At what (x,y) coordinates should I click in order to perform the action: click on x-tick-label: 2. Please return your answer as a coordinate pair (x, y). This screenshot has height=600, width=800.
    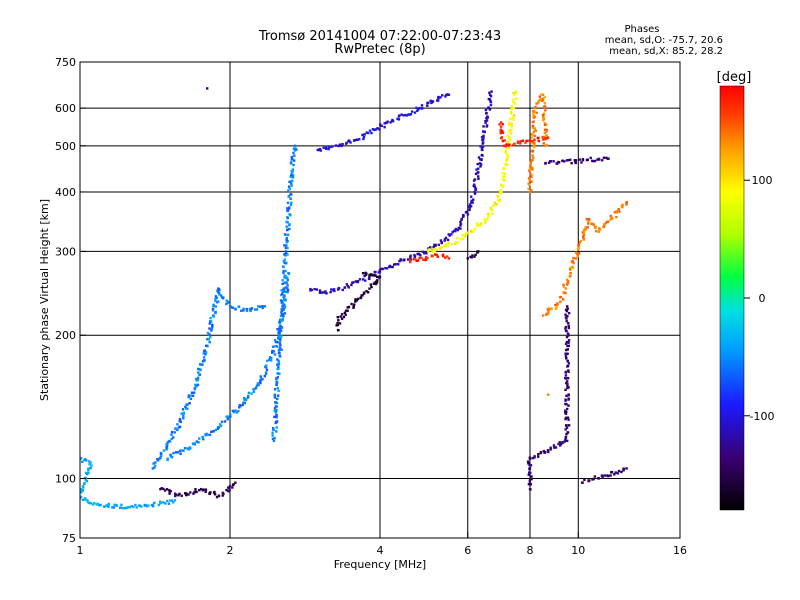
    Looking at the image, I should click on (230, 550).